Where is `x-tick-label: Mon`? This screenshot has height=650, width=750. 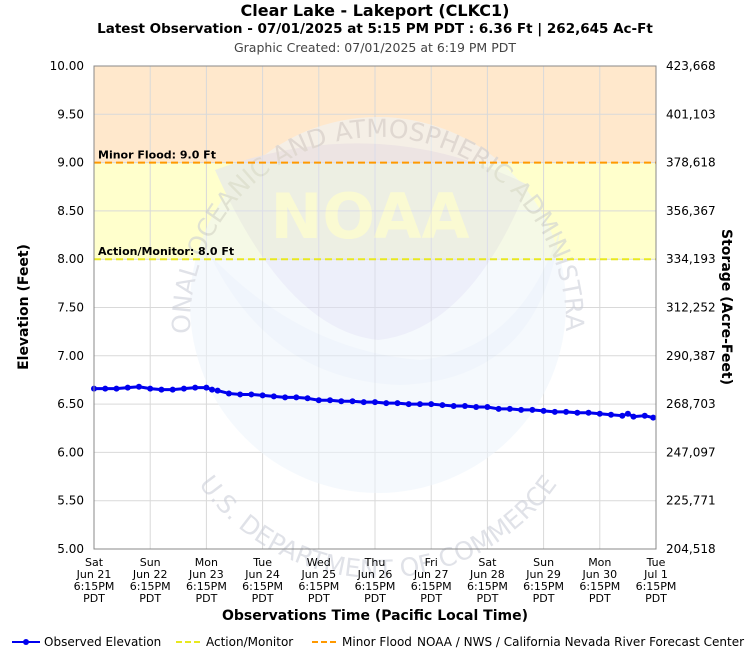 x-tick-label: Mon is located at coordinates (599, 562).